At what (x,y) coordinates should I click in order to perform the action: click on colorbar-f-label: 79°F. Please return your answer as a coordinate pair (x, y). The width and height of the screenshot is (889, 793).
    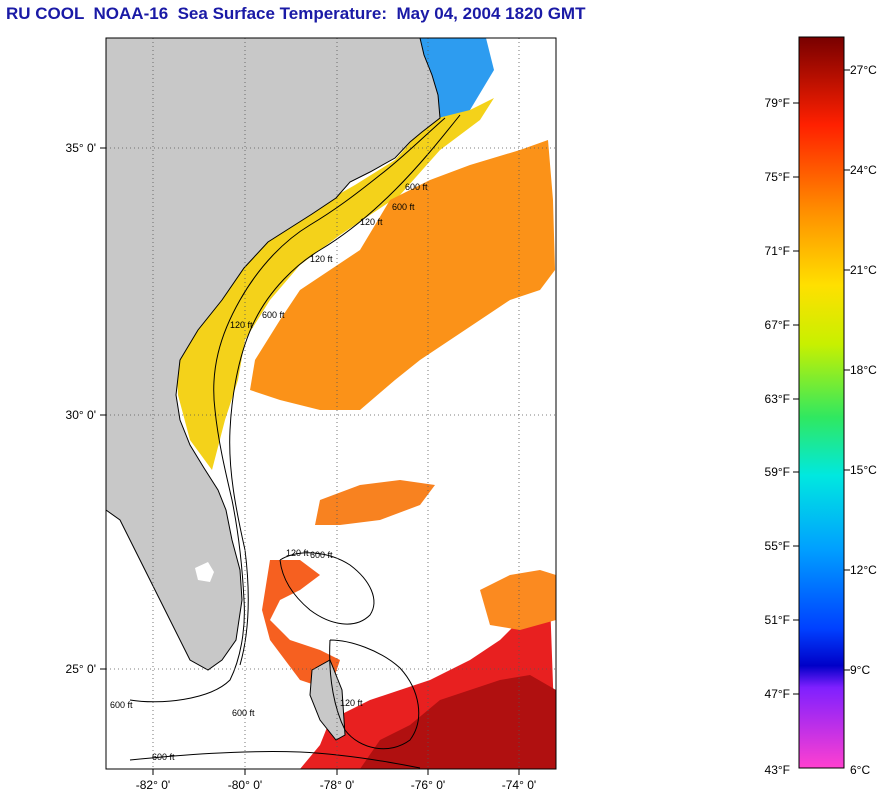
    Looking at the image, I should click on (777, 103).